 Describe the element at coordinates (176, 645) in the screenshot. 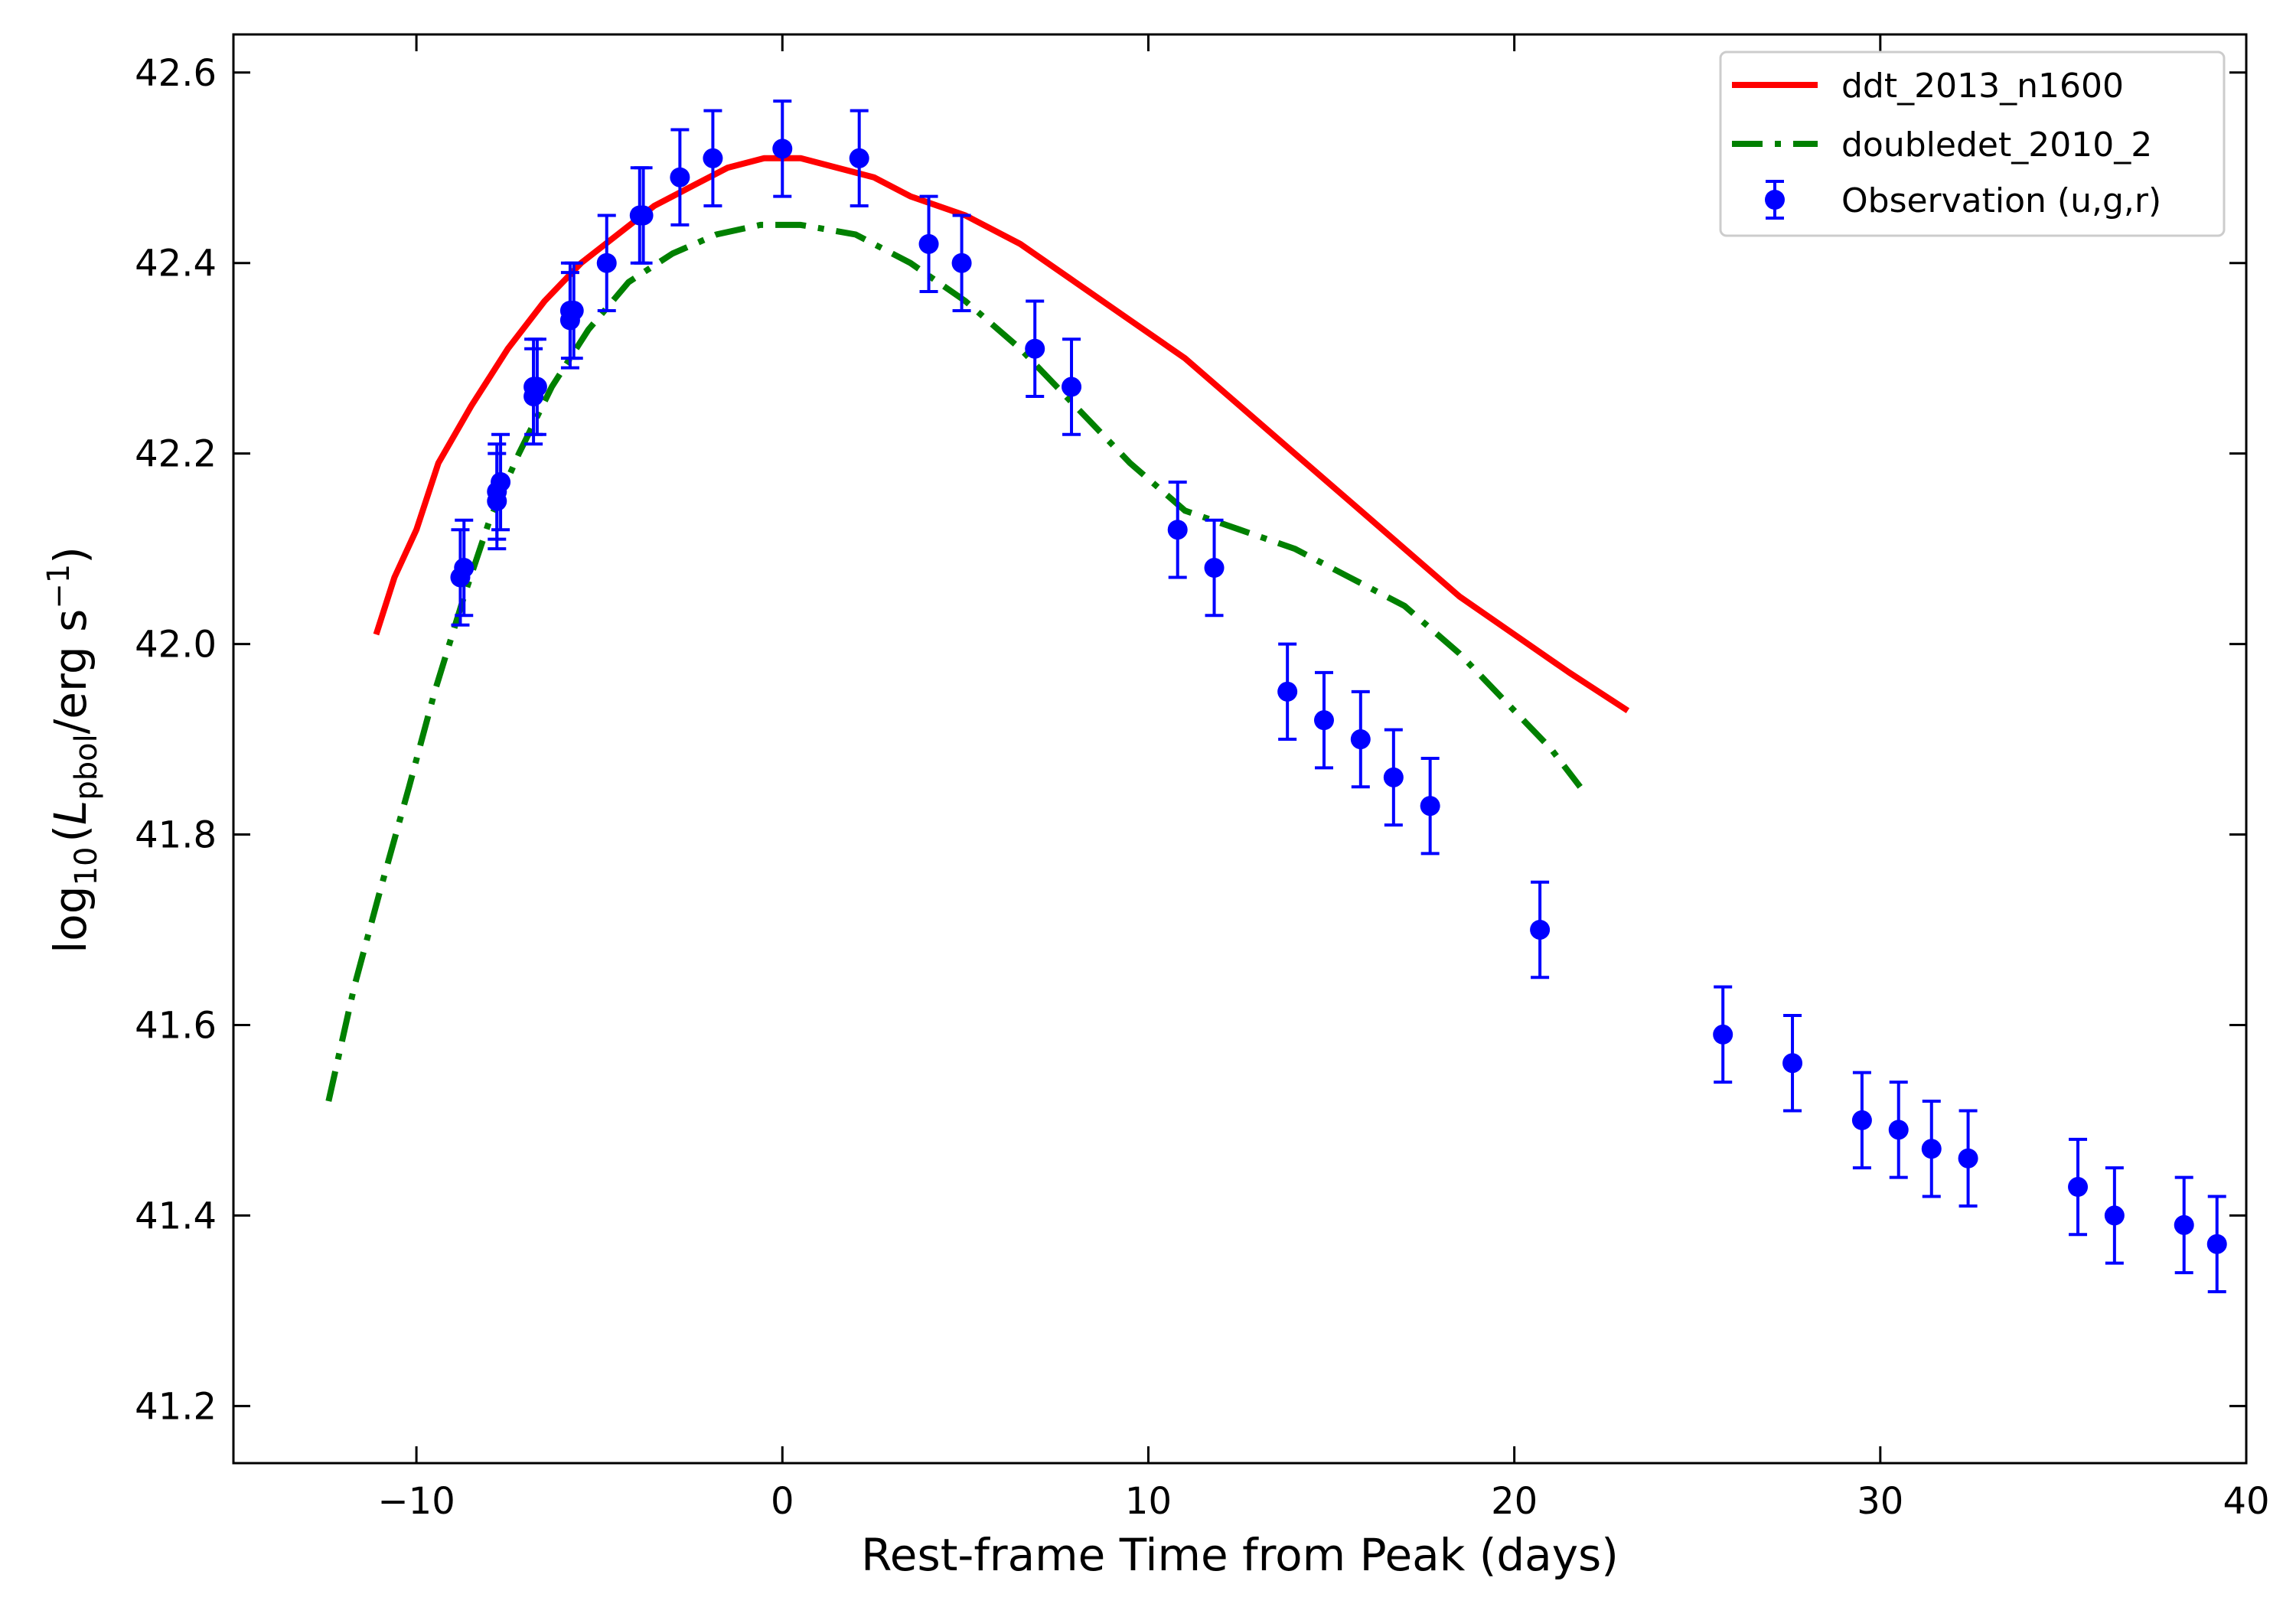

I see `y-tick-label: 42.0` at that location.